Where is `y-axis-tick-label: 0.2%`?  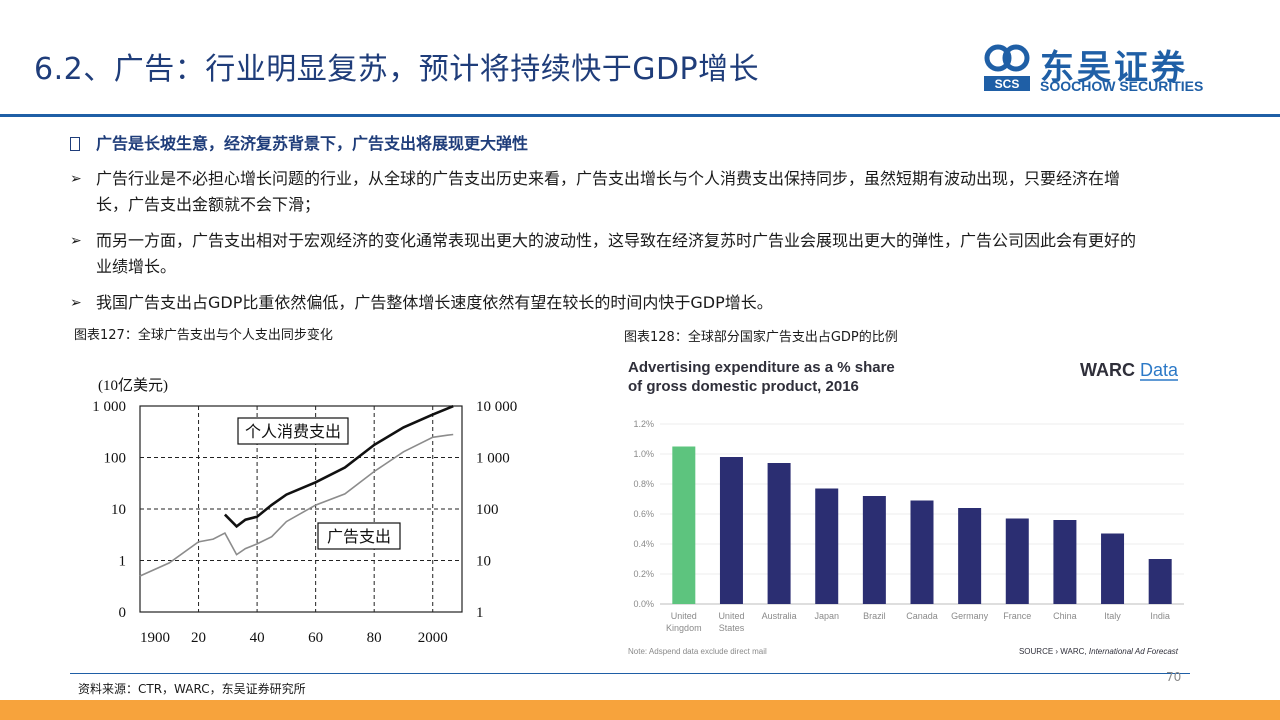 y-axis-tick-label: 0.2% is located at coordinates (643, 574).